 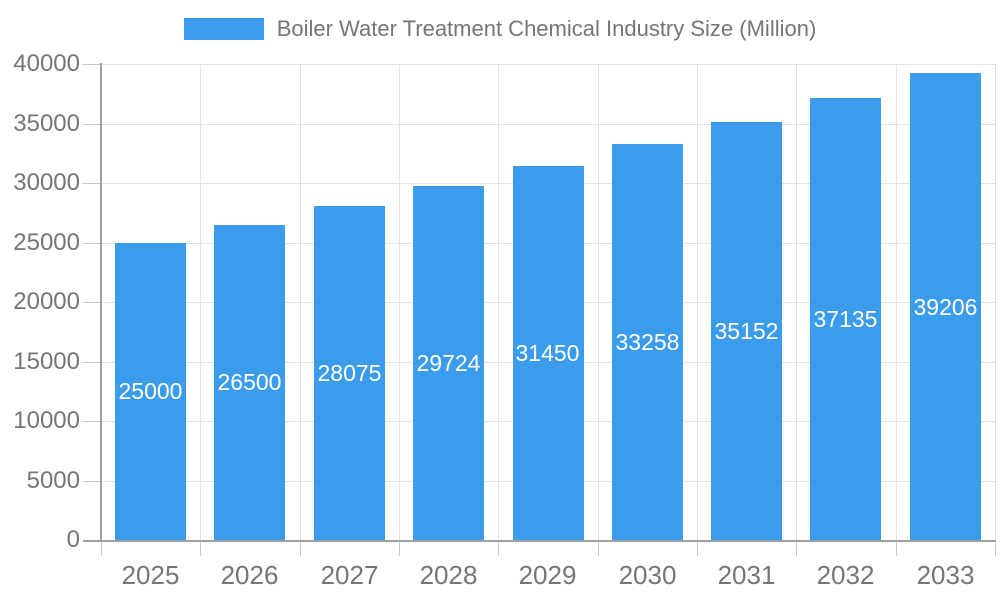 What do you see at coordinates (349, 575) in the screenshot?
I see `x-axis-label: 2027` at bounding box center [349, 575].